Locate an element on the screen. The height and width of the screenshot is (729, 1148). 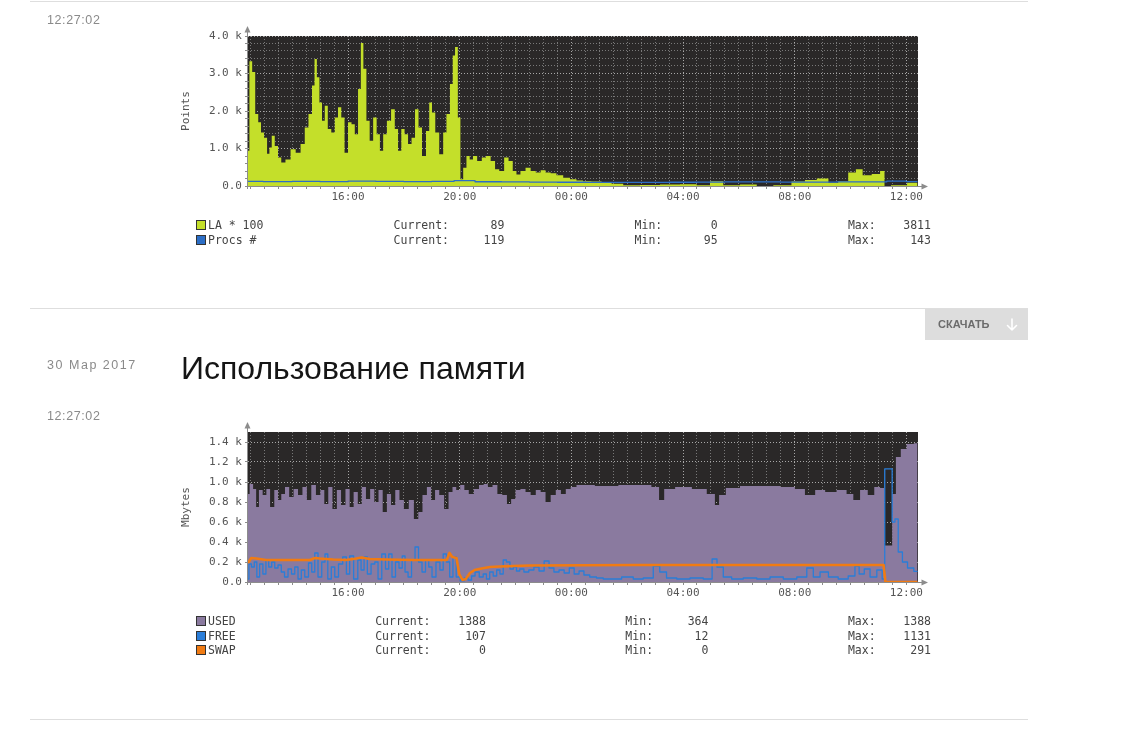
text: Current: 1388 is located at coordinates (430, 621).